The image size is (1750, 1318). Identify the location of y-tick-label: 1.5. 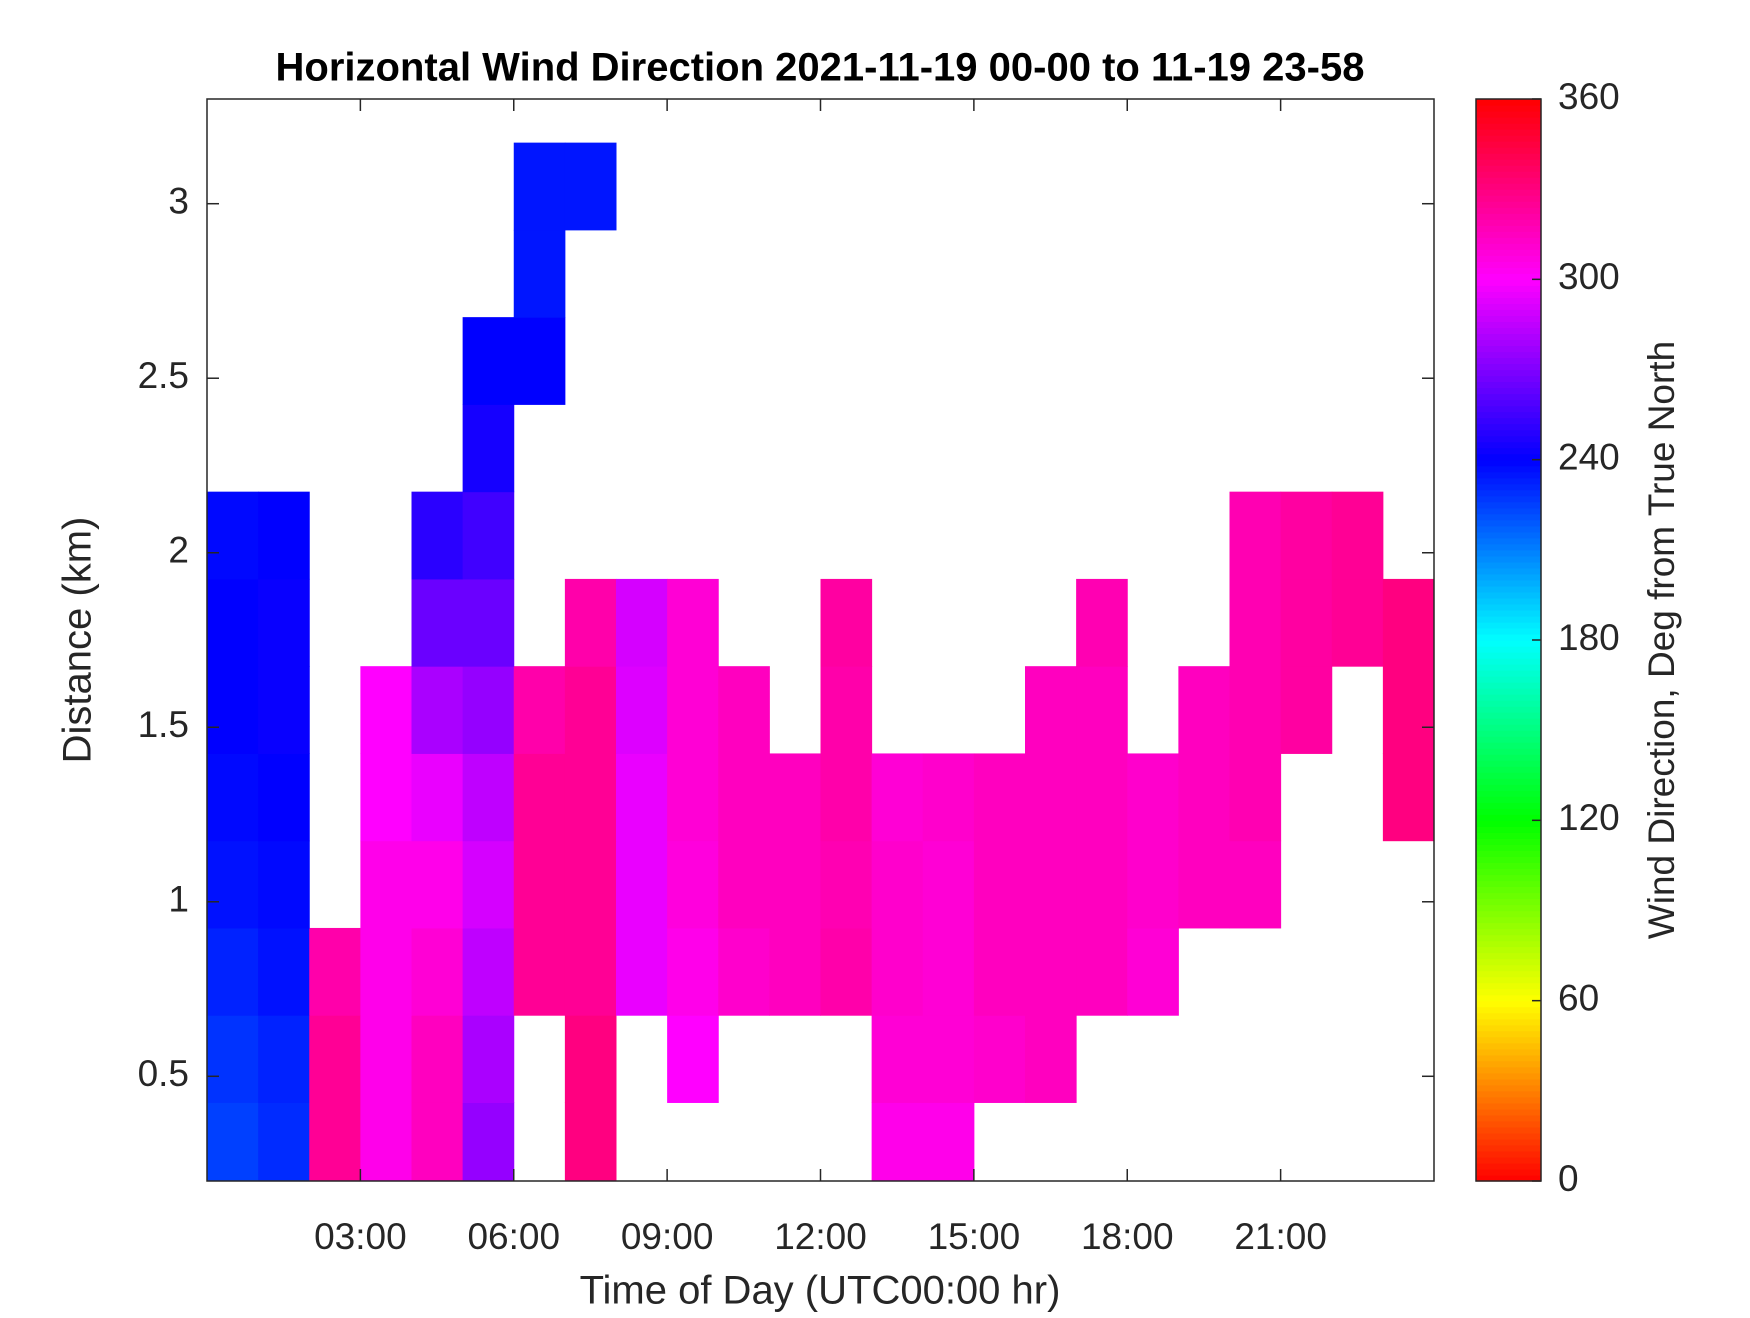
(163, 724).